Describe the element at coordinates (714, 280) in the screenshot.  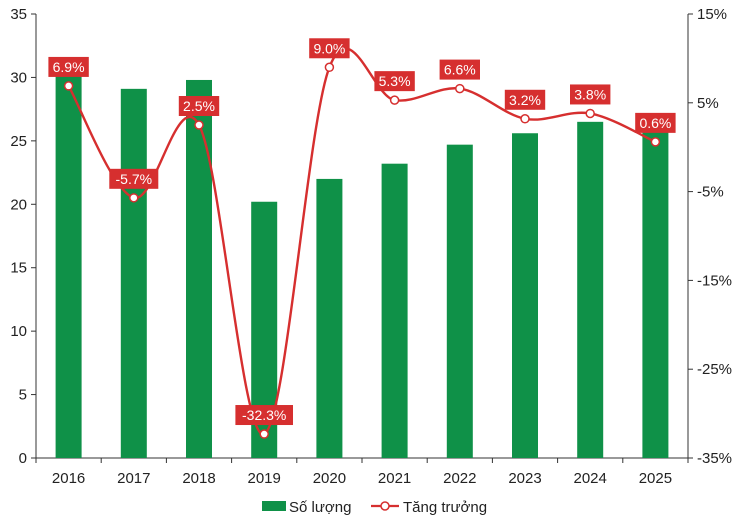
I see `right-axis-tick-label: -15%` at that location.